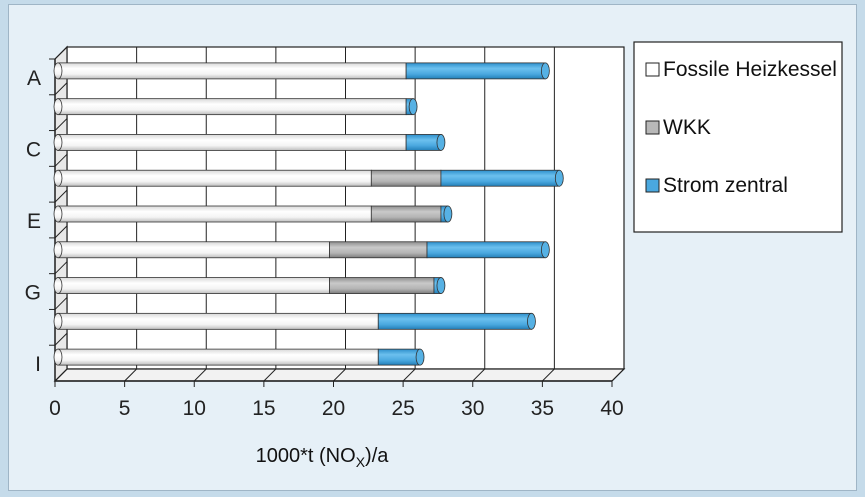 The image size is (865, 497). Describe the element at coordinates (125, 408) in the screenshot. I see `x-tick-label: 5` at that location.